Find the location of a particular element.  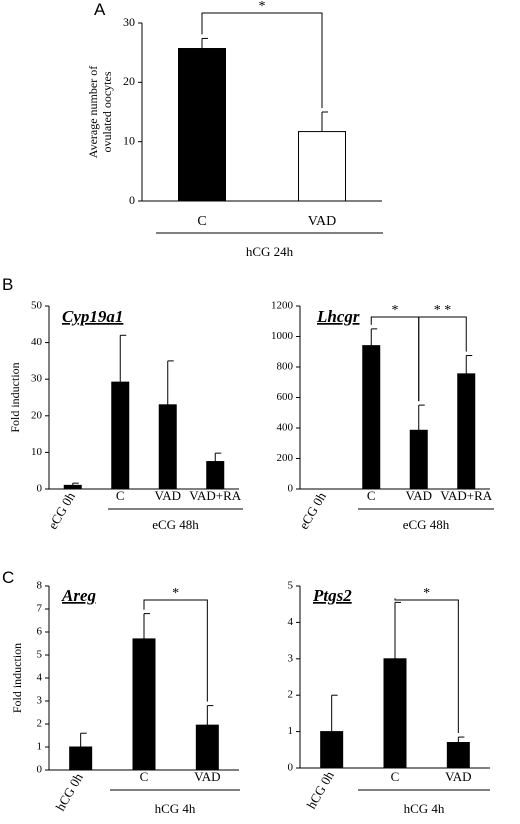

chart-4: Ptgs2 0 1 2 3 4 5 hCG 0h C VAD hCG 4h * is located at coordinates (389, 698).